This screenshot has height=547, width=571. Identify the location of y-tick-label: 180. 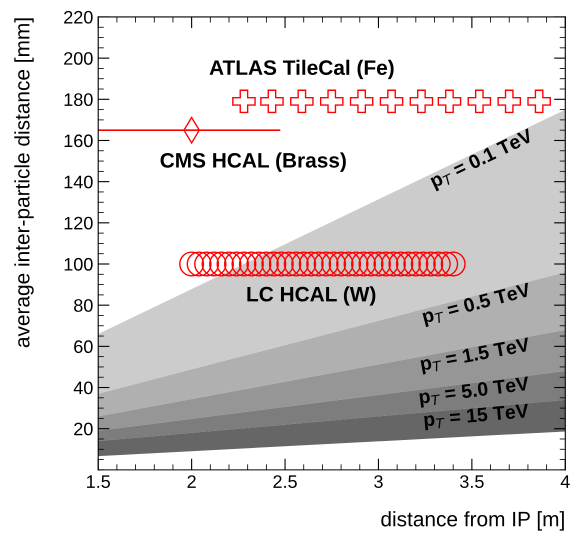
(78, 99).